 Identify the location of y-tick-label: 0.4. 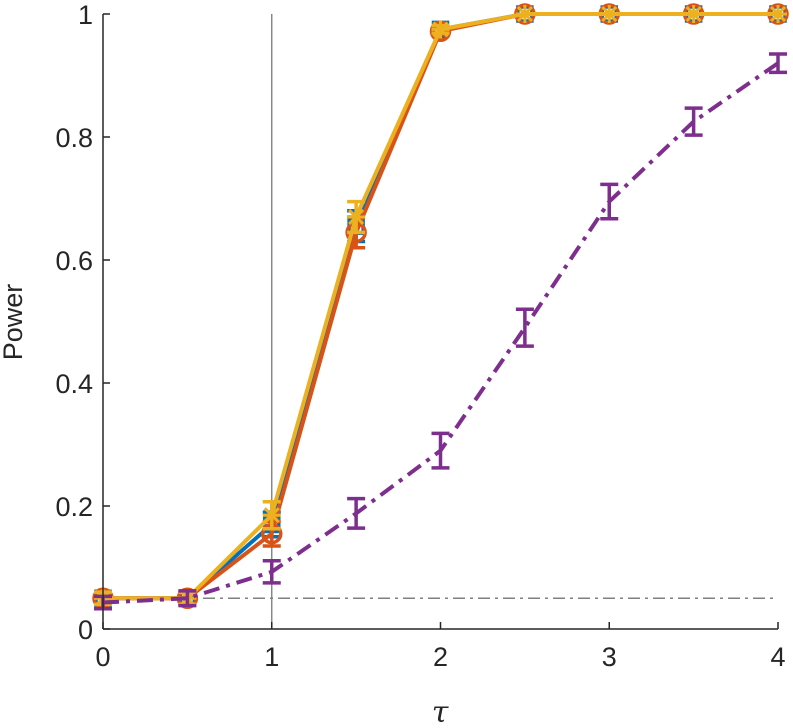
(74, 384).